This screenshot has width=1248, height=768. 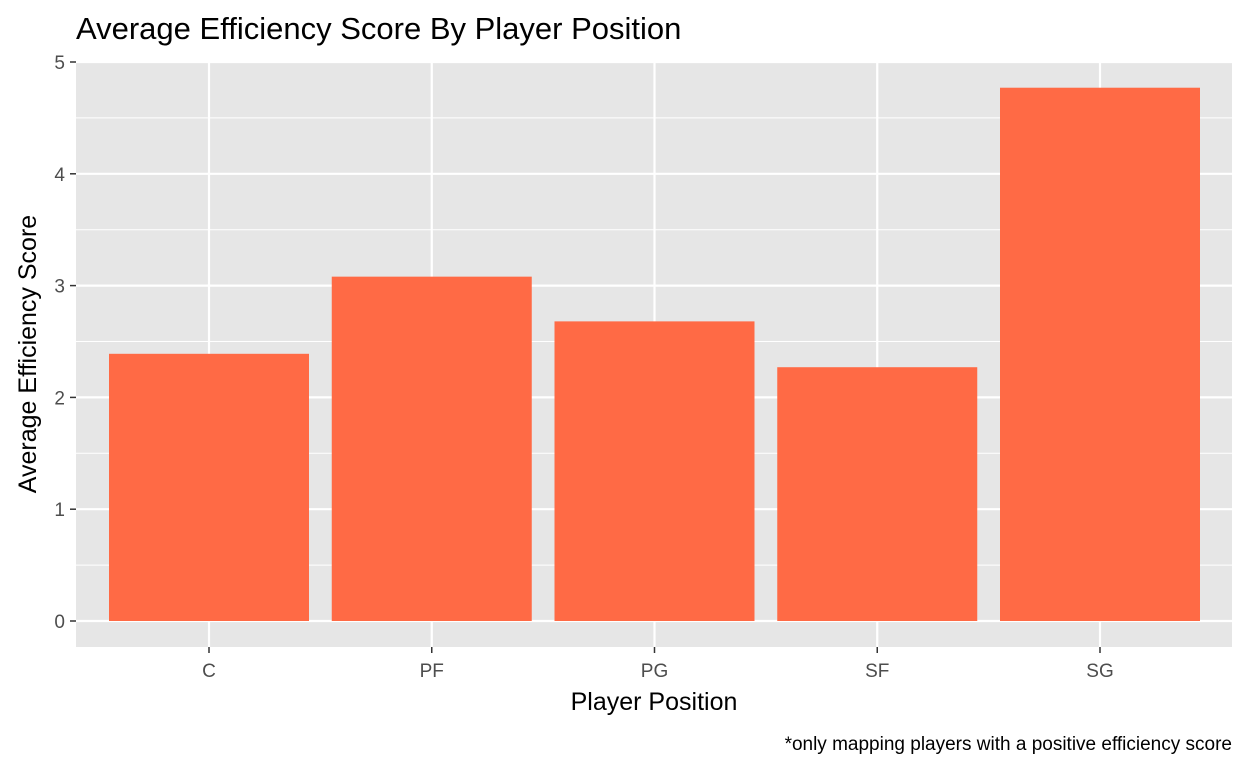 I want to click on x-tick-label: PG, so click(x=654, y=671).